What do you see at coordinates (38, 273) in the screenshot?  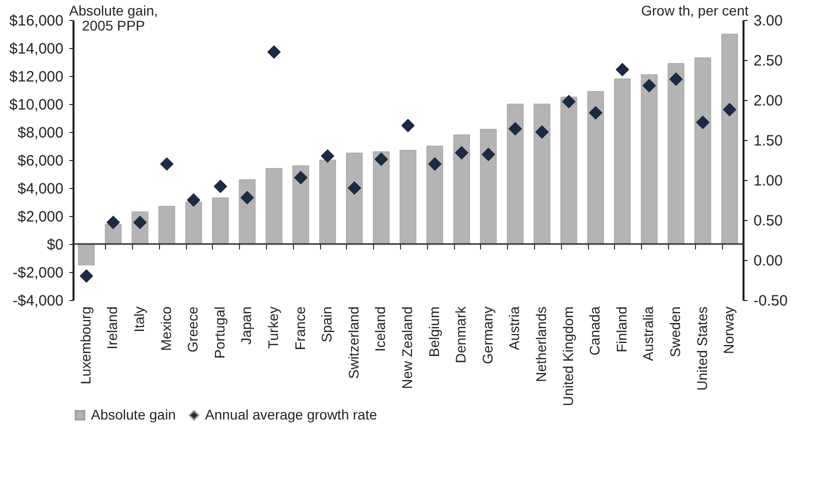 I see `y-tick-label: -$2,000` at bounding box center [38, 273].